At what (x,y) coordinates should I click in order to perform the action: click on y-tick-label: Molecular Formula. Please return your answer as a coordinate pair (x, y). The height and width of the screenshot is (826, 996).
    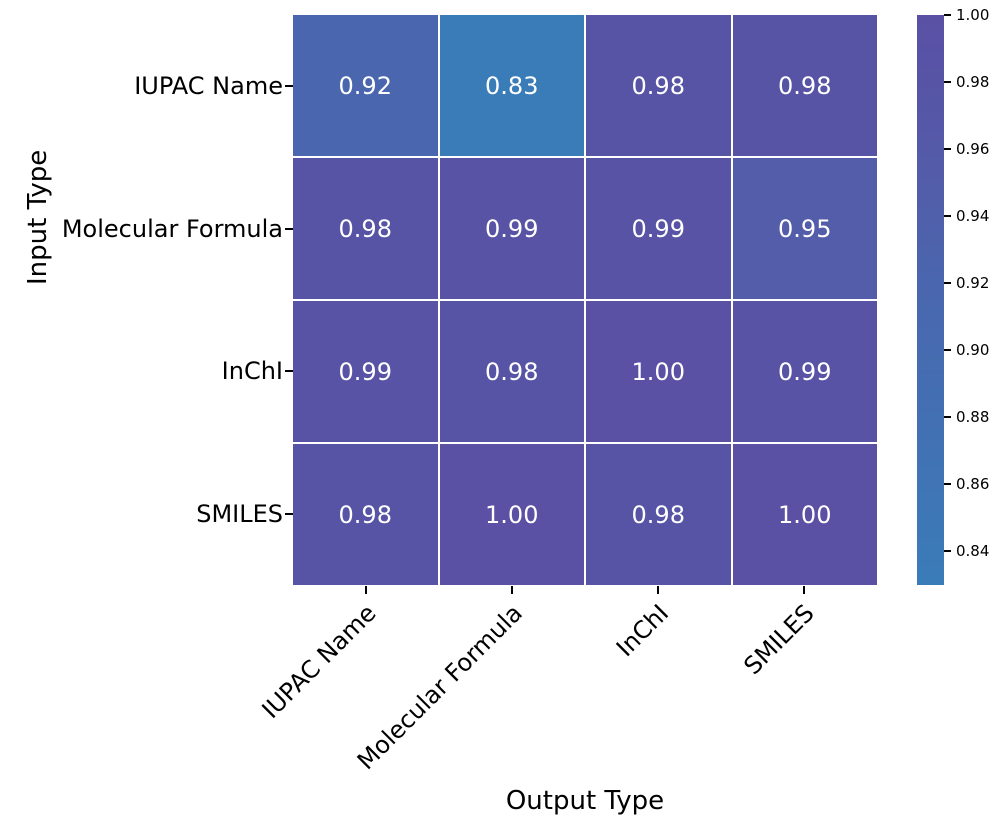
    Looking at the image, I should click on (172, 228).